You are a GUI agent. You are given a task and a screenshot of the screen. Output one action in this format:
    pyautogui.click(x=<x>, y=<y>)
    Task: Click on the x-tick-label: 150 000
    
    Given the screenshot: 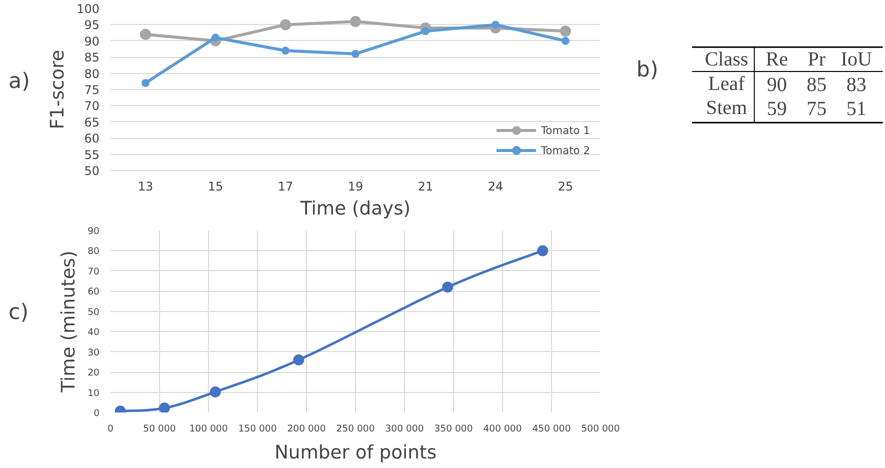 What is the action you would take?
    pyautogui.click(x=257, y=429)
    